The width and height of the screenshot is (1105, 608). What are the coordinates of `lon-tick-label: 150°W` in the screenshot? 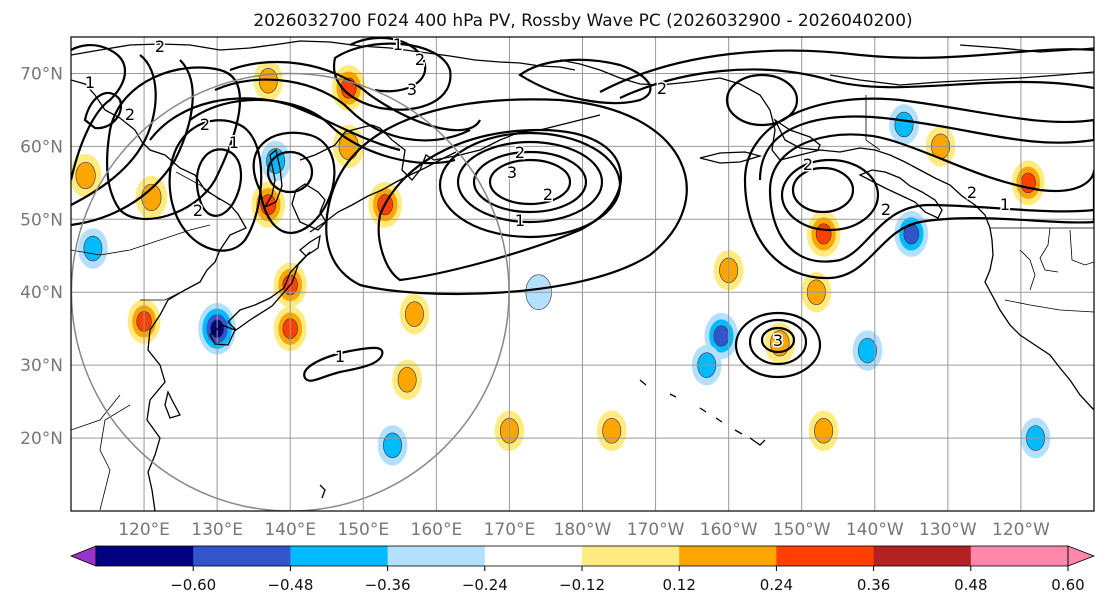 It's located at (802, 530).